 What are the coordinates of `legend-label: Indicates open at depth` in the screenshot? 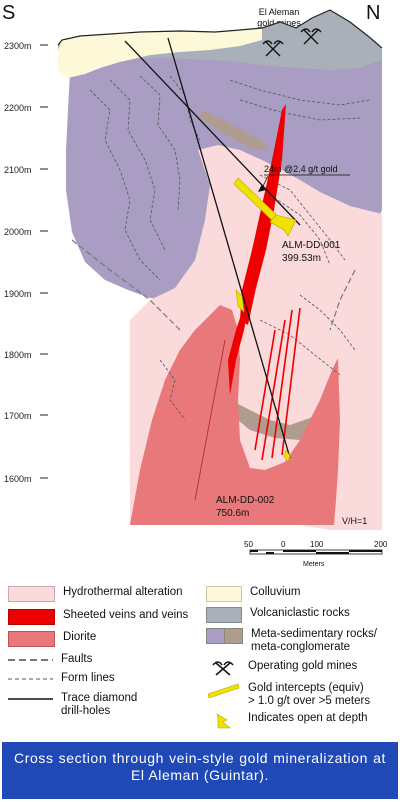 It's located at (308, 718).